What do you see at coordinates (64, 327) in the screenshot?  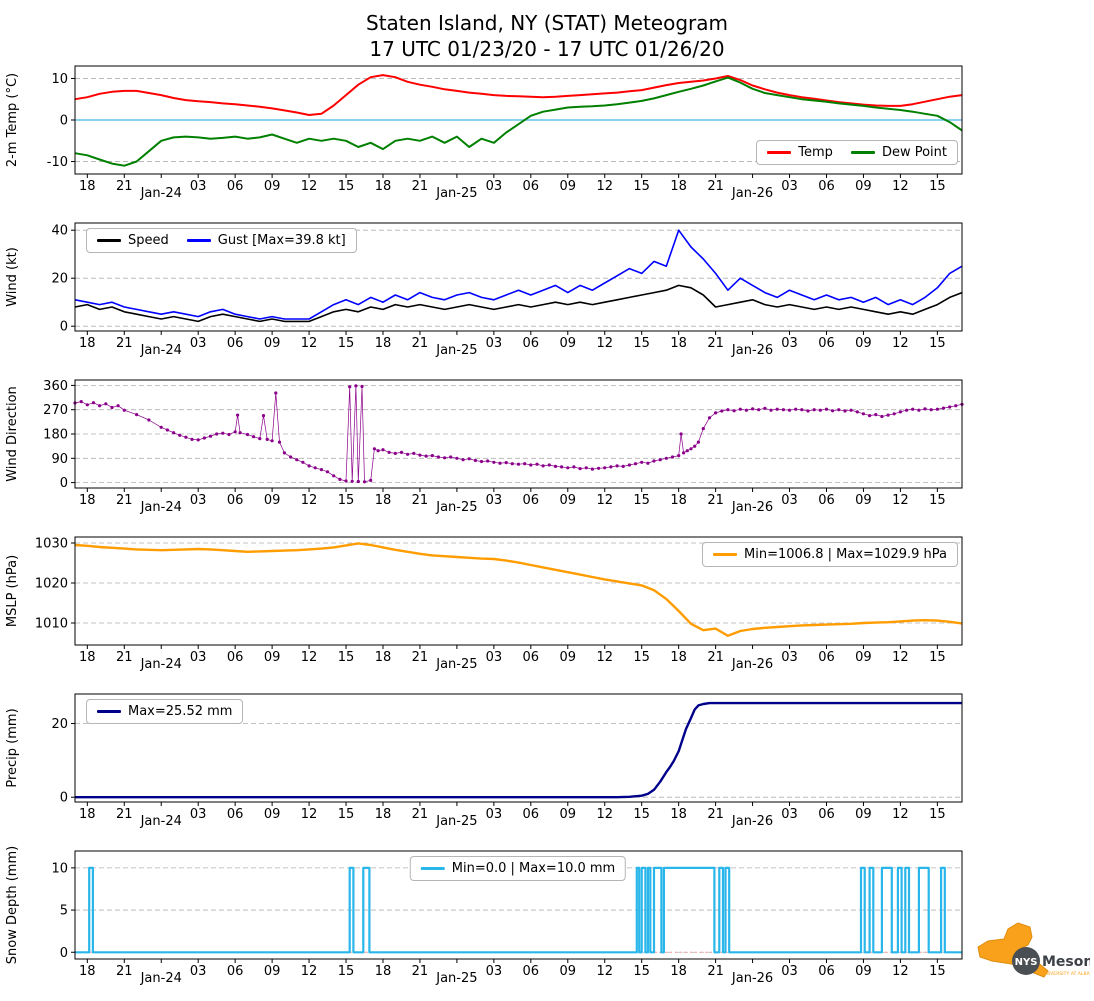 I see `y-tick-label: 0` at bounding box center [64, 327].